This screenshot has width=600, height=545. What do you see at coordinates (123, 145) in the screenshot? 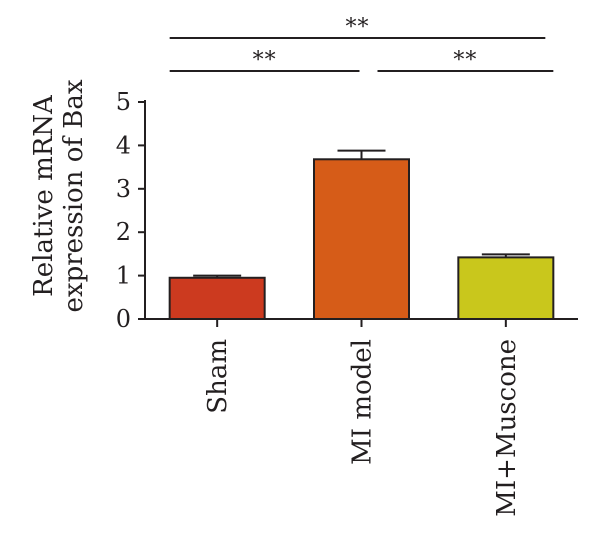
I see `y-tick-label: 4` at bounding box center [123, 145].